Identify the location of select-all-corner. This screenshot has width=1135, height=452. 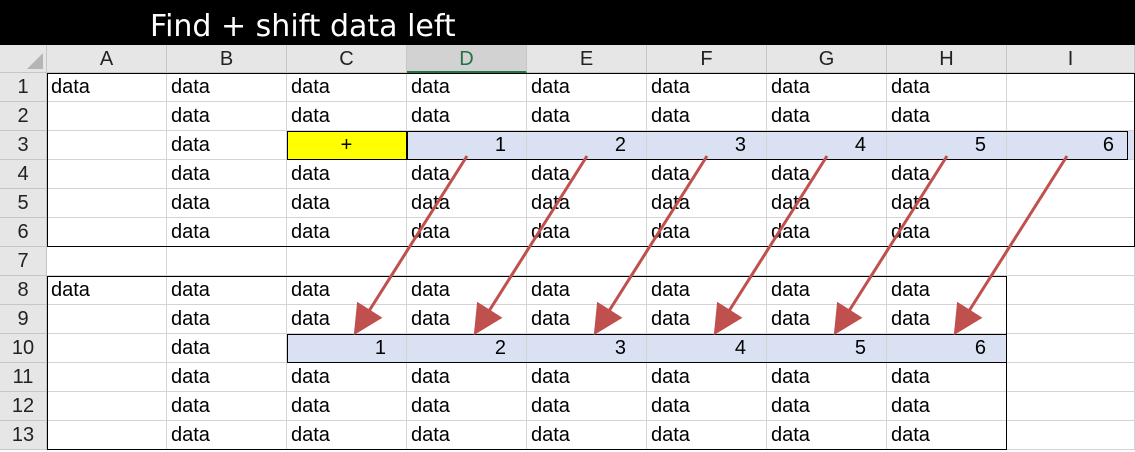
(23, 59).